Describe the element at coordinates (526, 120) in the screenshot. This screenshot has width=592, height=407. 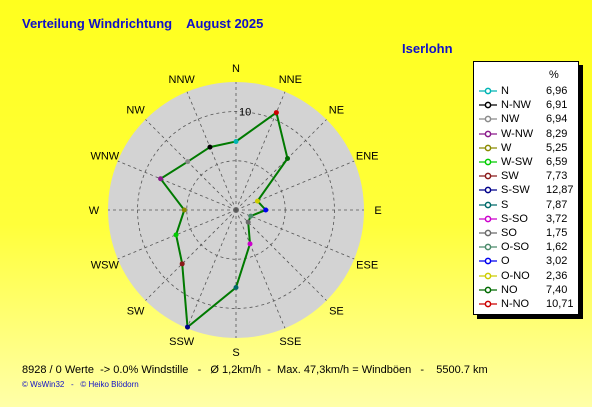
I see `legend-item: NW 6,94` at that location.